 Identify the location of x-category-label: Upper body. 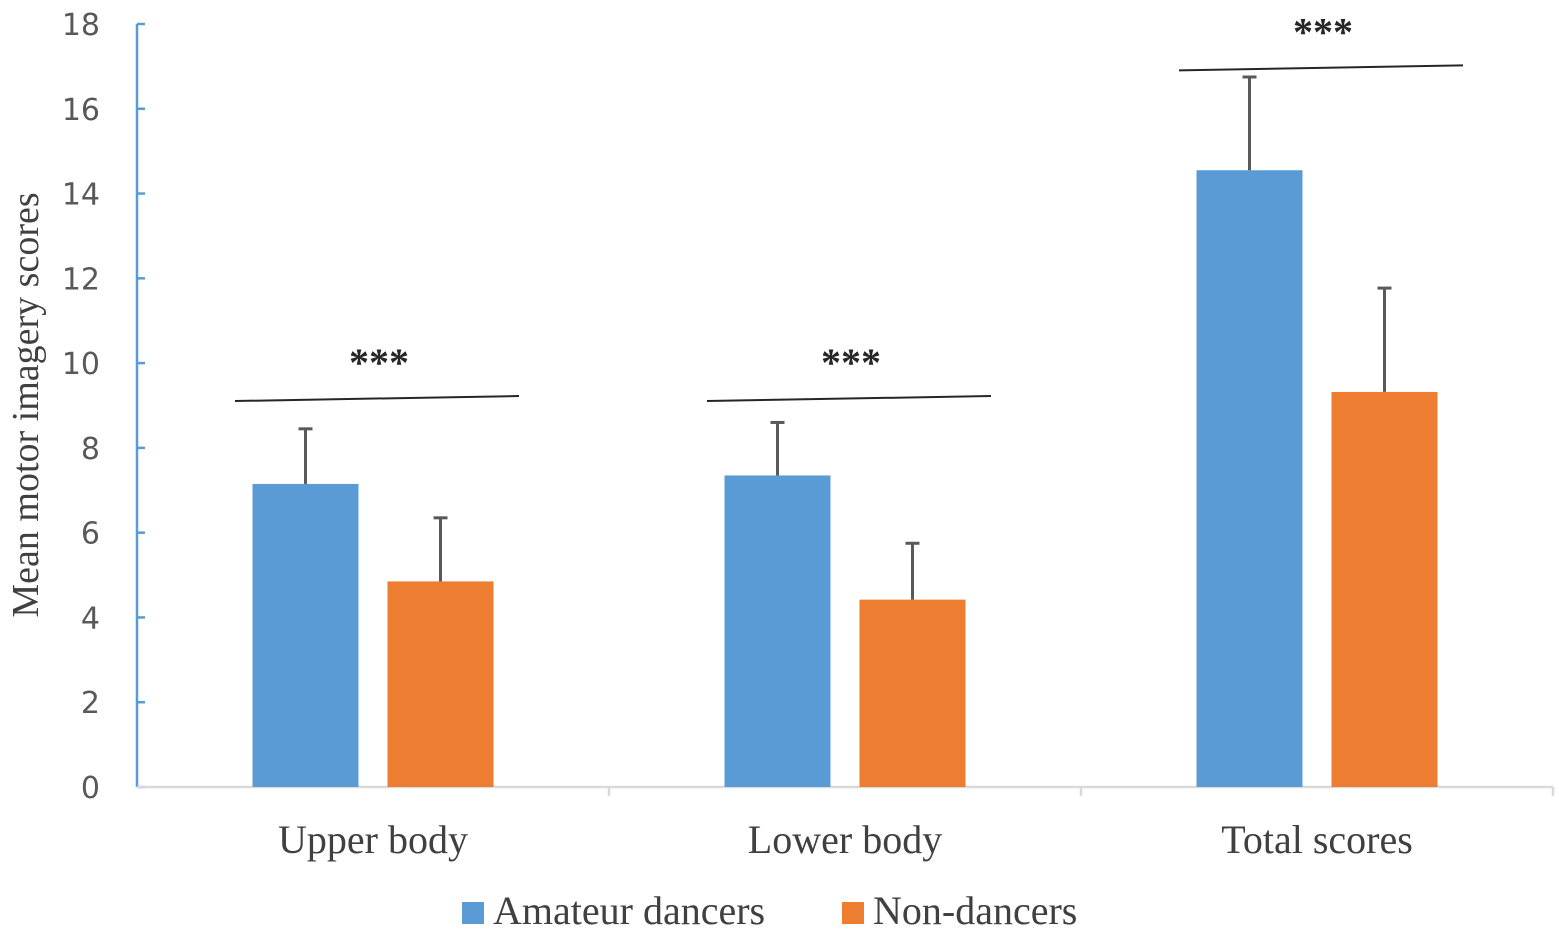
(373, 839).